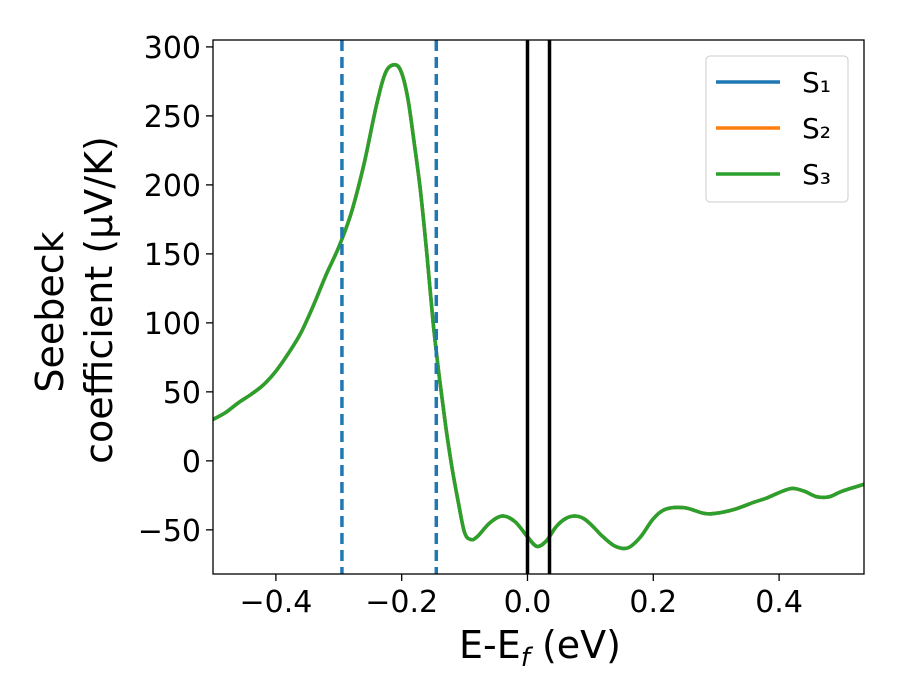 This screenshot has height=700, width=900. Describe the element at coordinates (175, 290) in the screenshot. I see `y-axis: −50 0 50 100 150 200 250 300` at that location.